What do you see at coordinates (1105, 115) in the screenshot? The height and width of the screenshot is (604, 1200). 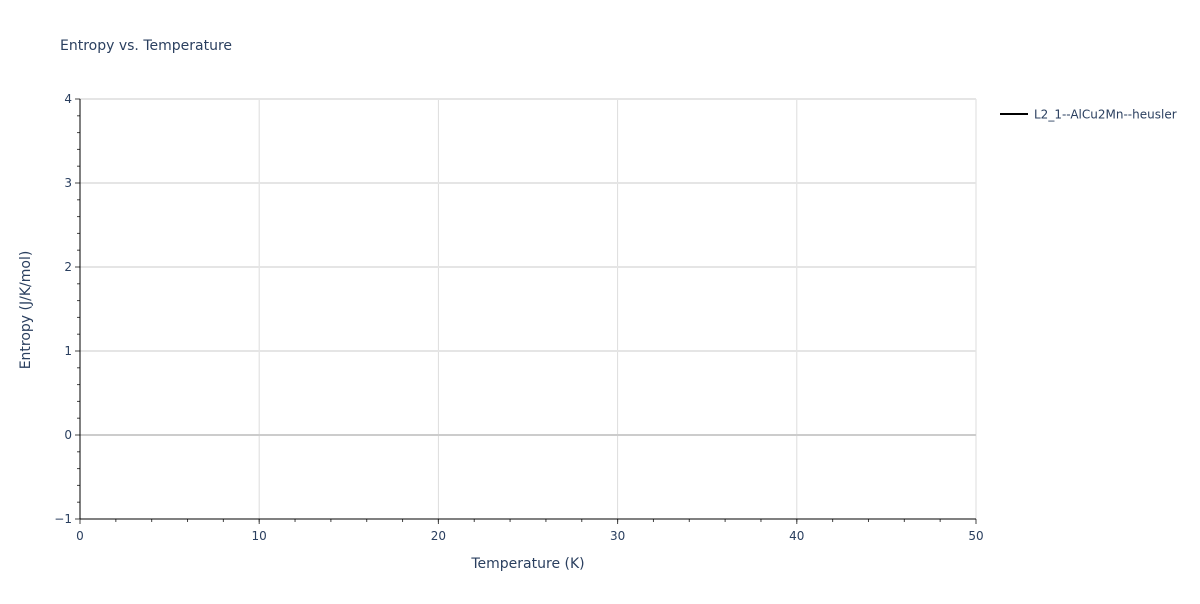 I see `legend-label: L2_1--AlCu2Mn--heusler` at bounding box center [1105, 115].